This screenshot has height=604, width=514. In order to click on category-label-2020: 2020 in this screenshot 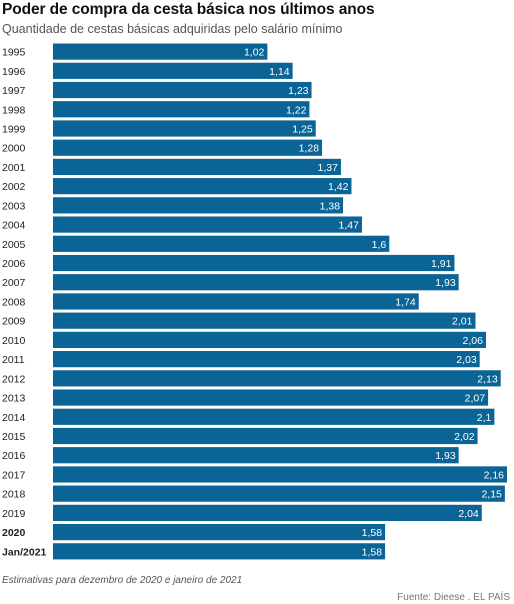, I will do `click(14, 533)`.